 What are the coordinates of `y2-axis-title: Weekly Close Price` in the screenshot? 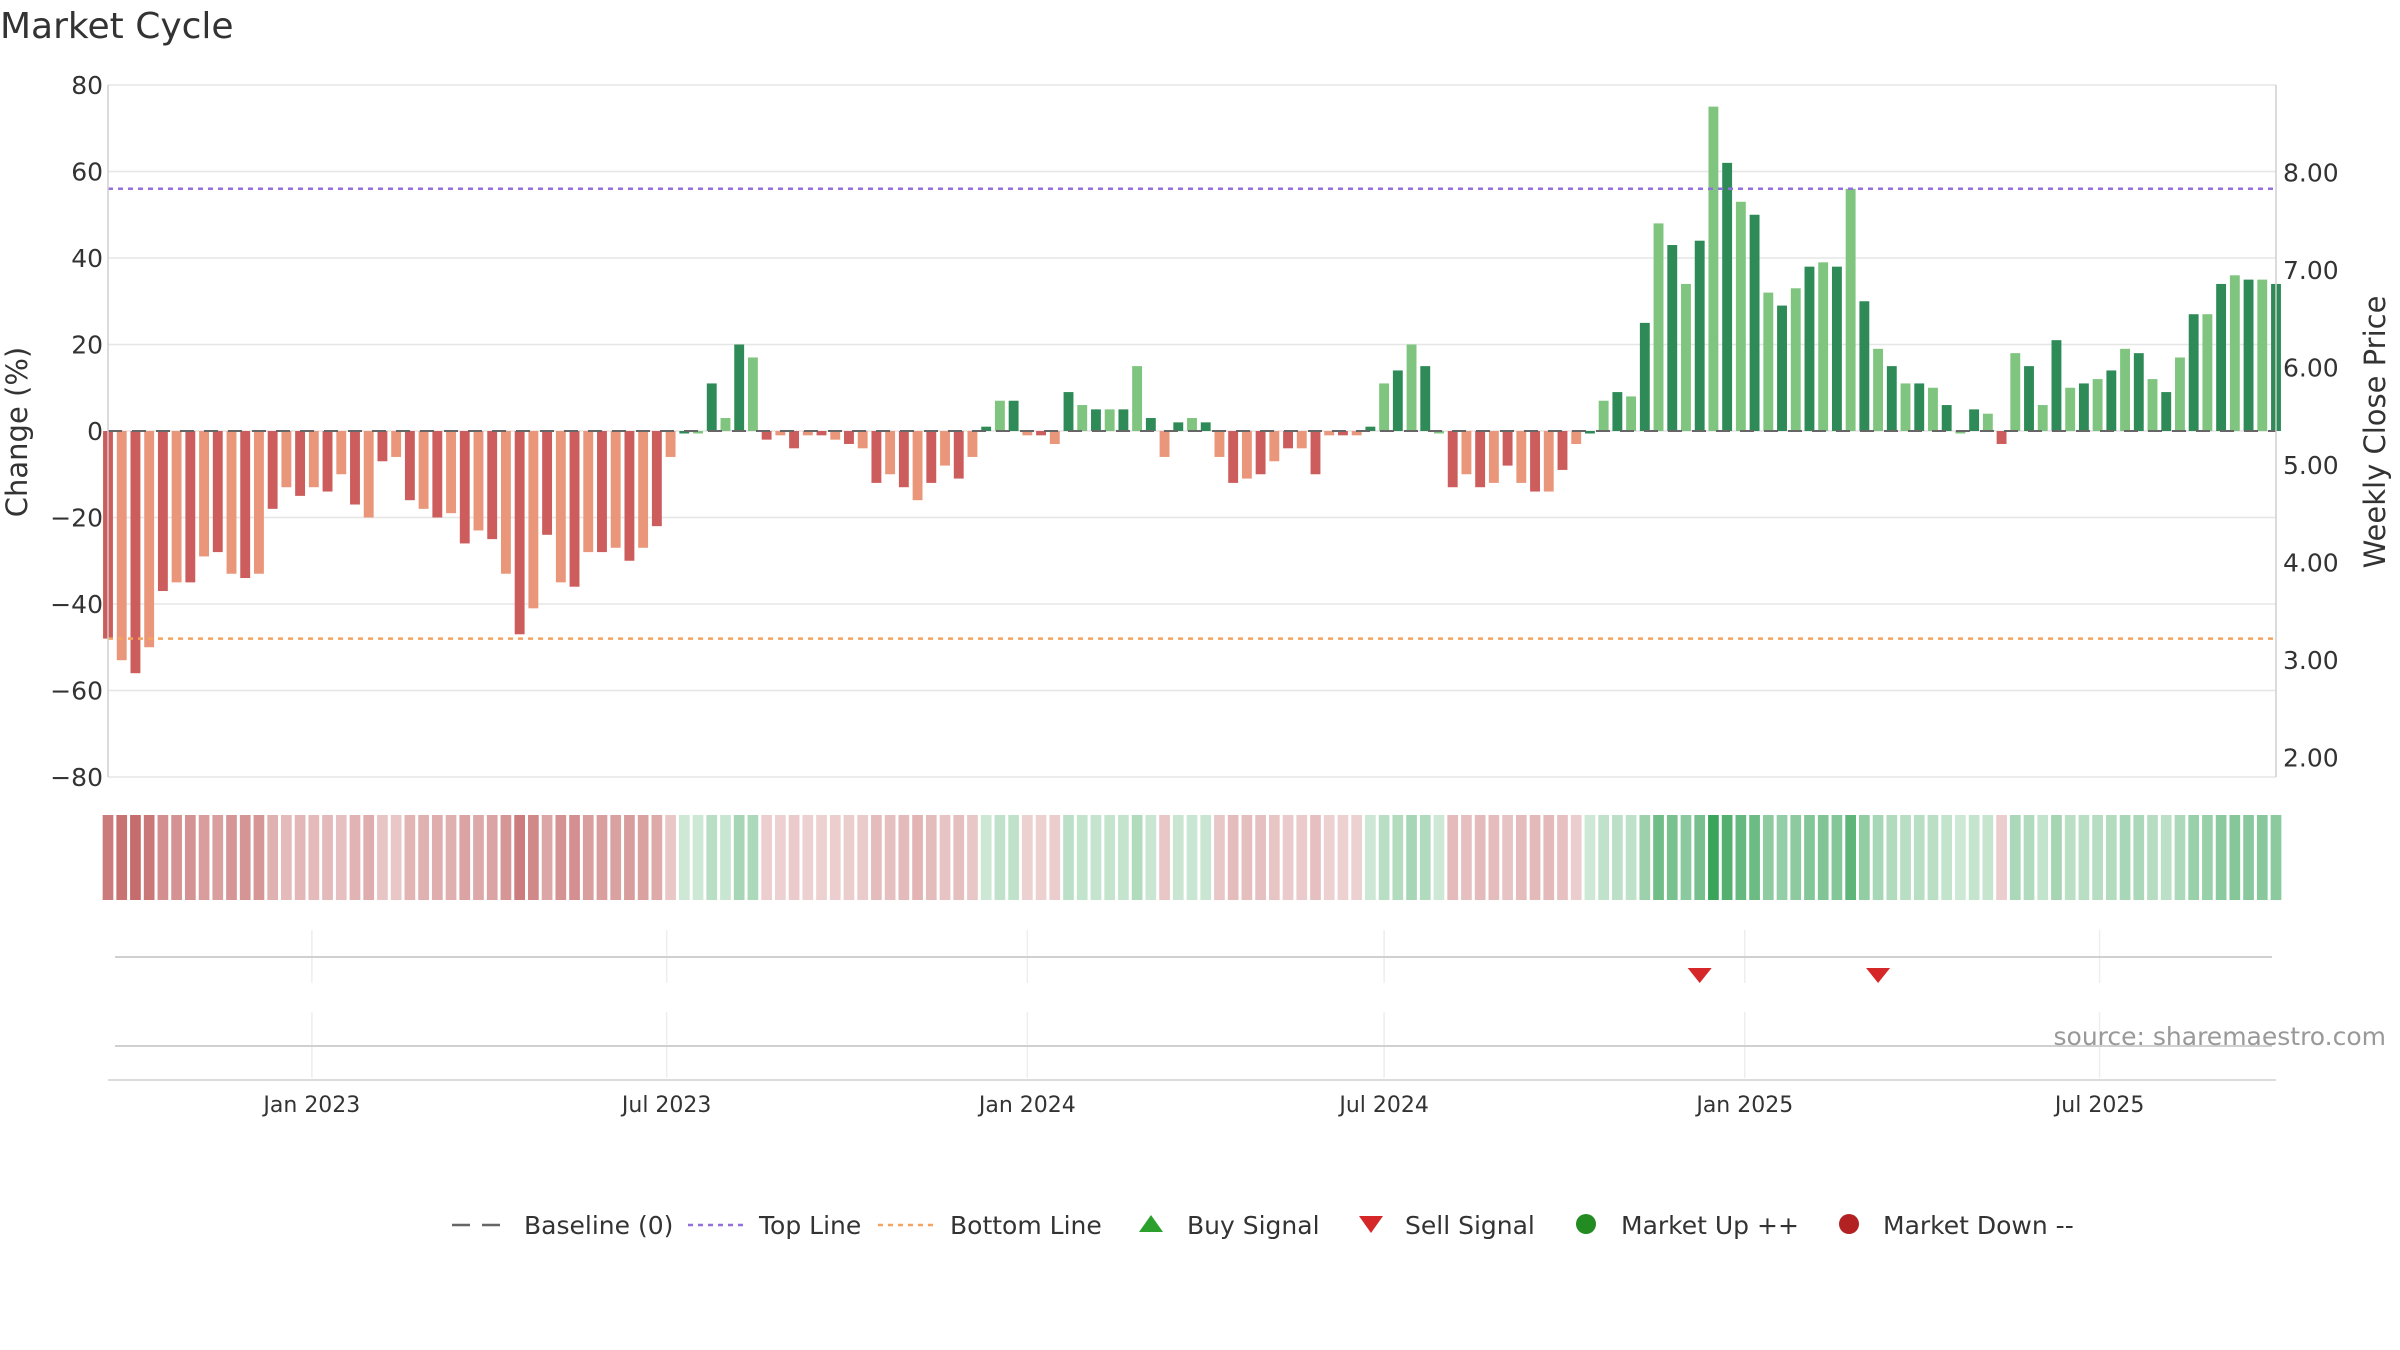 It's located at (2375, 432).